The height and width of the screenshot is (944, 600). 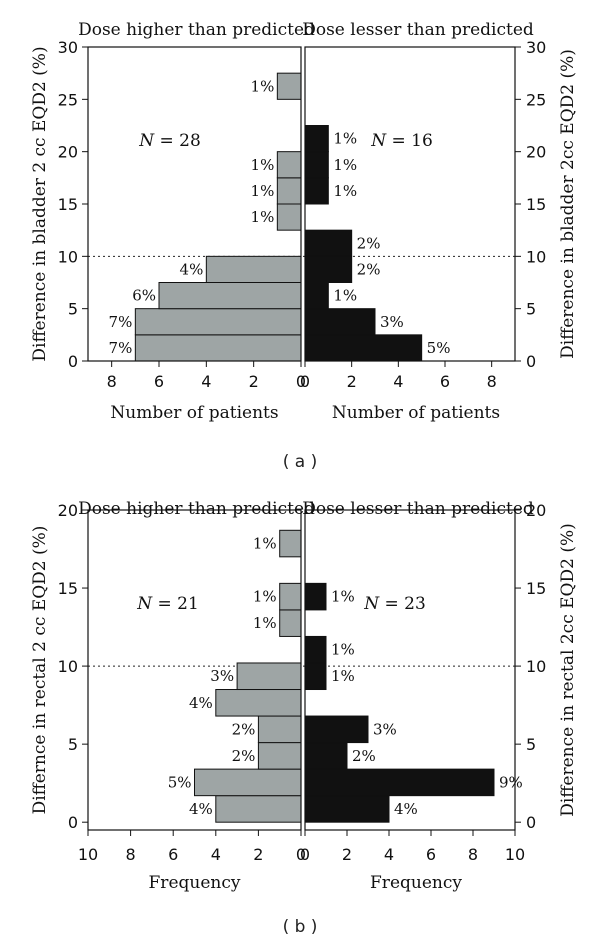 What do you see at coordinates (536, 256) in the screenshot?
I see `panel-a-ytick-right-label-2: 10` at bounding box center [536, 256].